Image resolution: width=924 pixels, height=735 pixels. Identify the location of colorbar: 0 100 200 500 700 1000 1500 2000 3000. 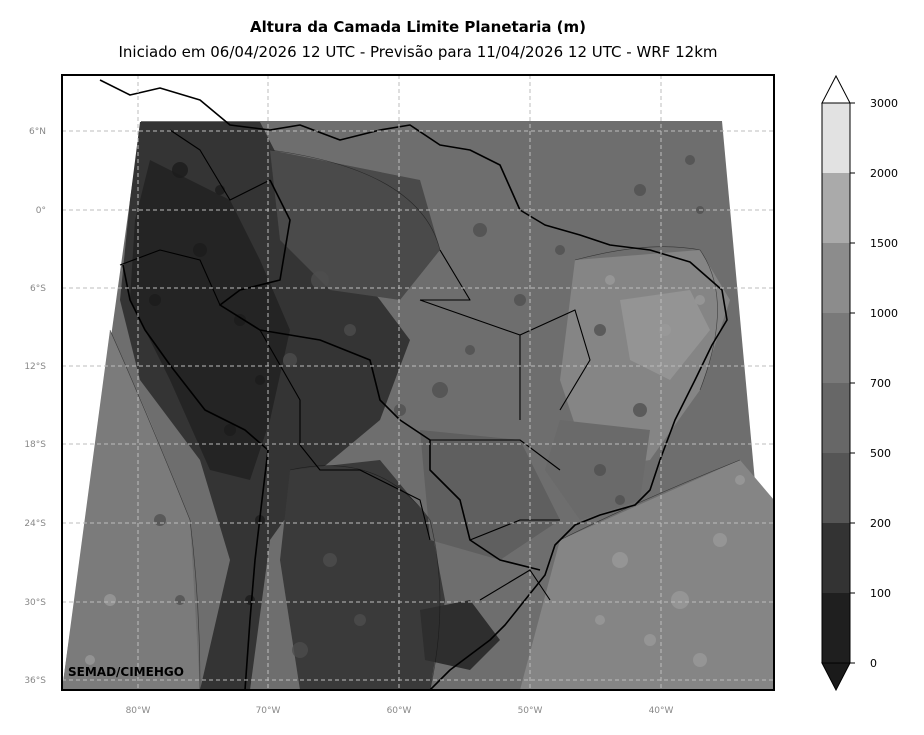
(859, 383).